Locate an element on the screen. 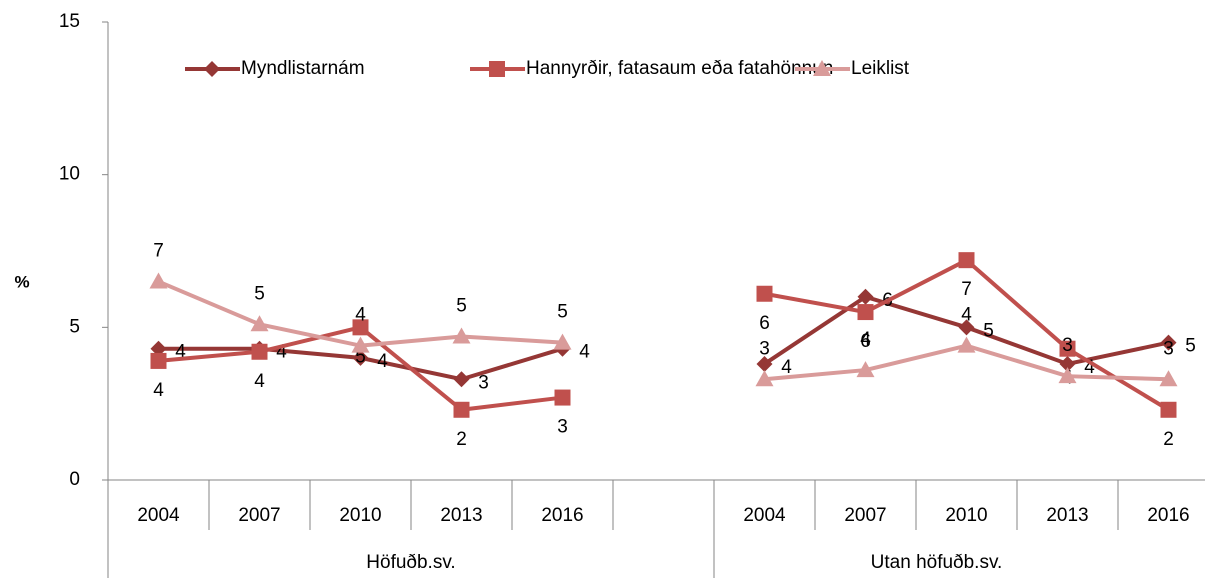 The height and width of the screenshot is (578, 1205). legend-label: Leiklist is located at coordinates (880, 68).